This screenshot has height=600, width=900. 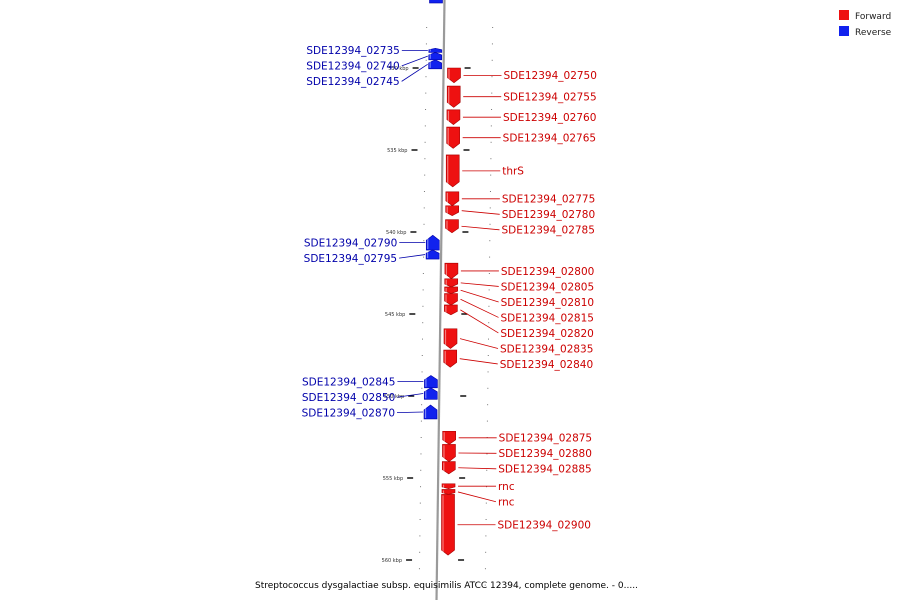 What do you see at coordinates (547, 303) in the screenshot?
I see `gene-label: SDE12394_02810` at bounding box center [547, 303].